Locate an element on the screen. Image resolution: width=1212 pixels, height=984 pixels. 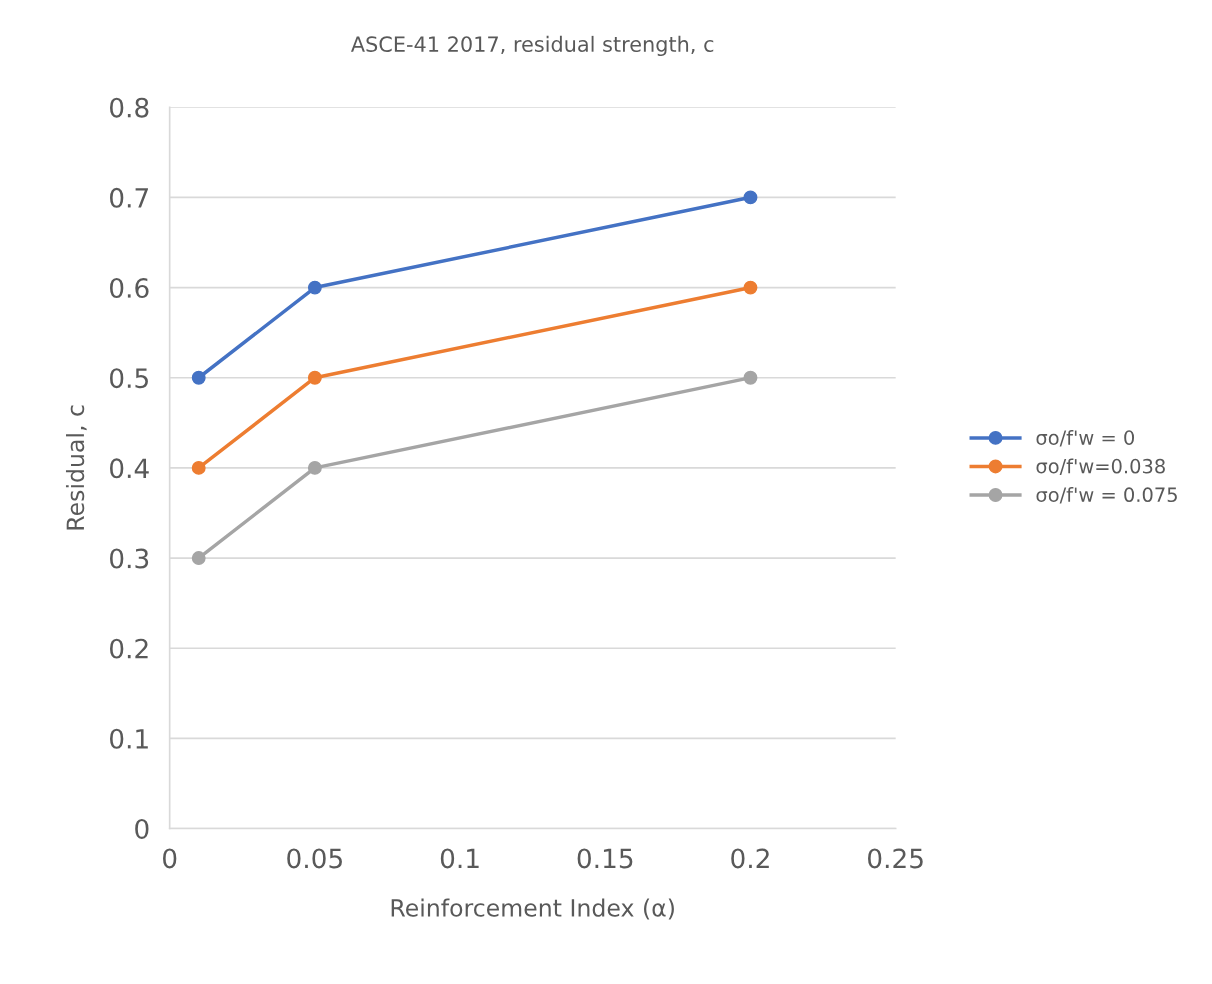
x-tick-label: 0.2 is located at coordinates (750, 858).